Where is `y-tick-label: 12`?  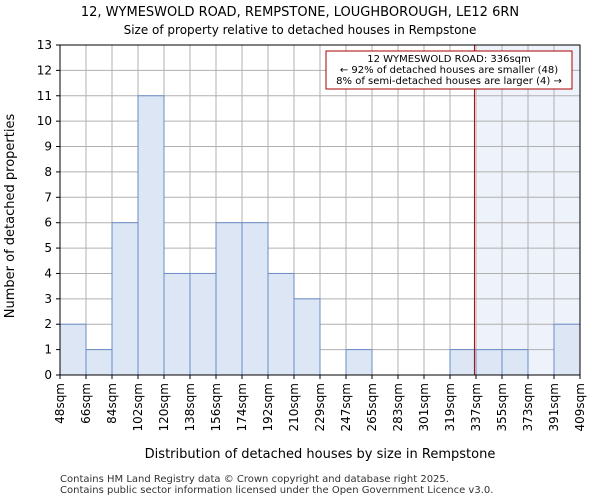 y-tick-label: 12 is located at coordinates (44, 70).